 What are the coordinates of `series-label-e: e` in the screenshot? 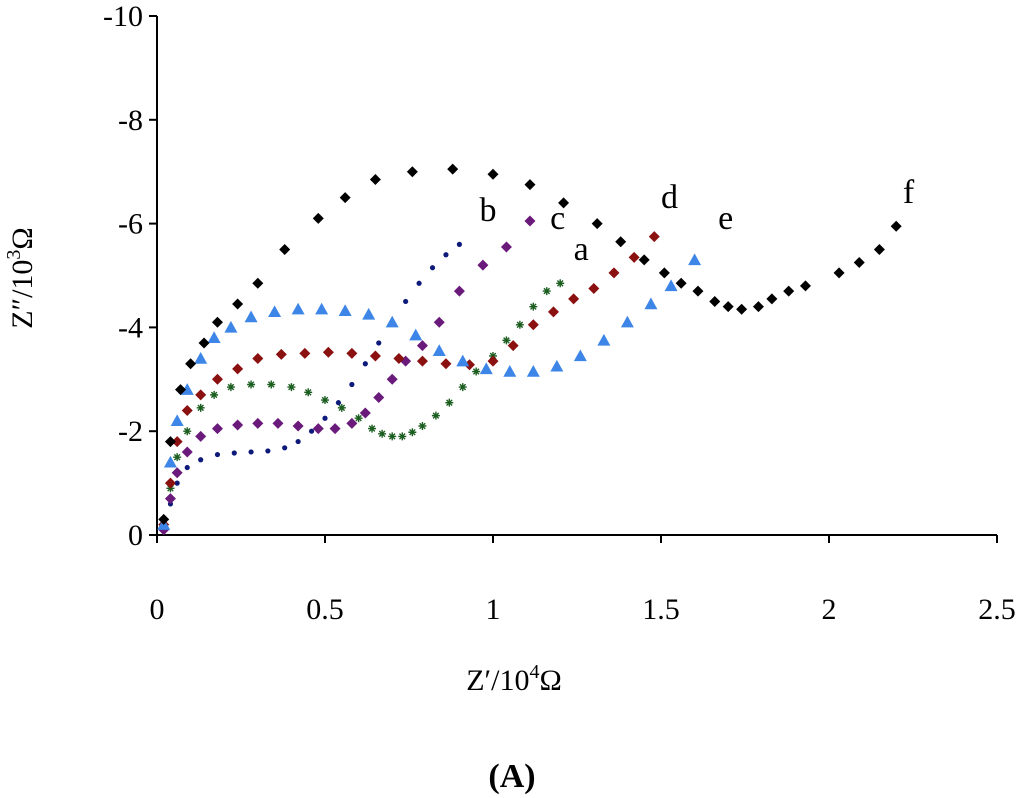 It's located at (725, 218).